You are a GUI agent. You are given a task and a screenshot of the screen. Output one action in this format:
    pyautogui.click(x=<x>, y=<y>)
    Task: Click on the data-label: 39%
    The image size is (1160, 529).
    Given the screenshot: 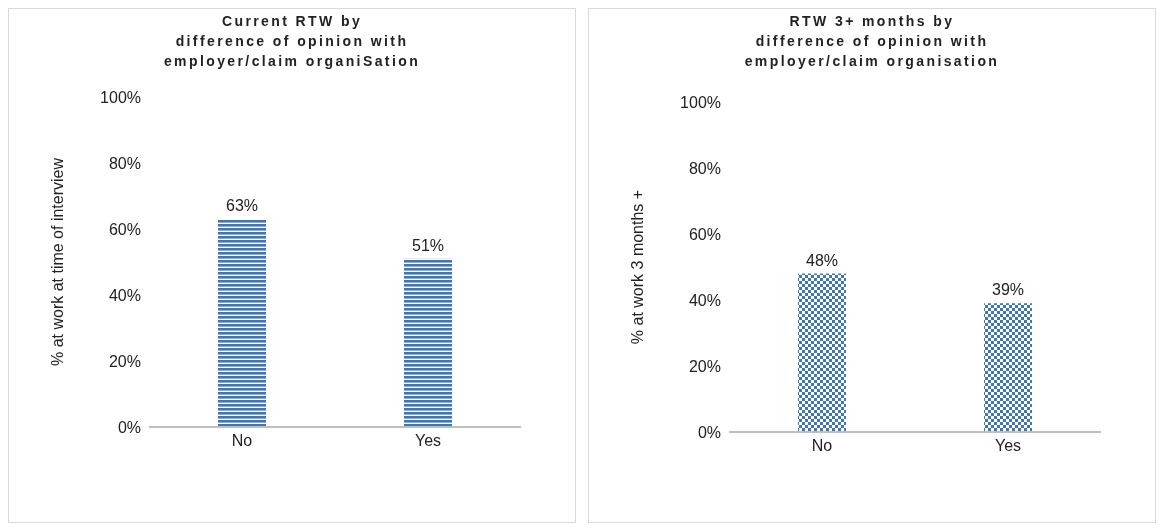 What is the action you would take?
    pyautogui.click(x=1008, y=290)
    